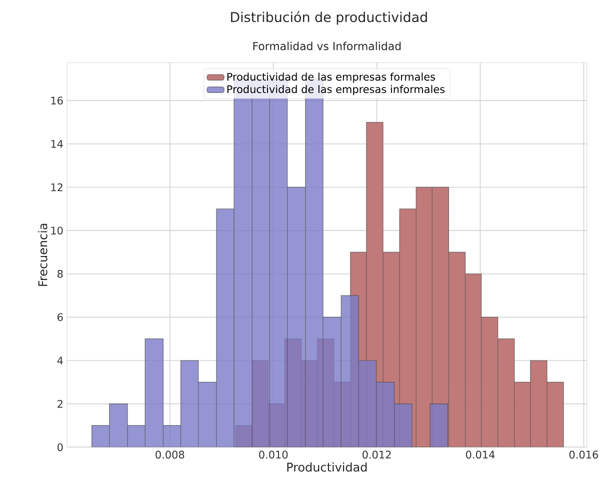 Image resolution: width=602 pixels, height=497 pixels. Describe the element at coordinates (60, 317) in the screenshot. I see `y-tick-label: 6` at that location.